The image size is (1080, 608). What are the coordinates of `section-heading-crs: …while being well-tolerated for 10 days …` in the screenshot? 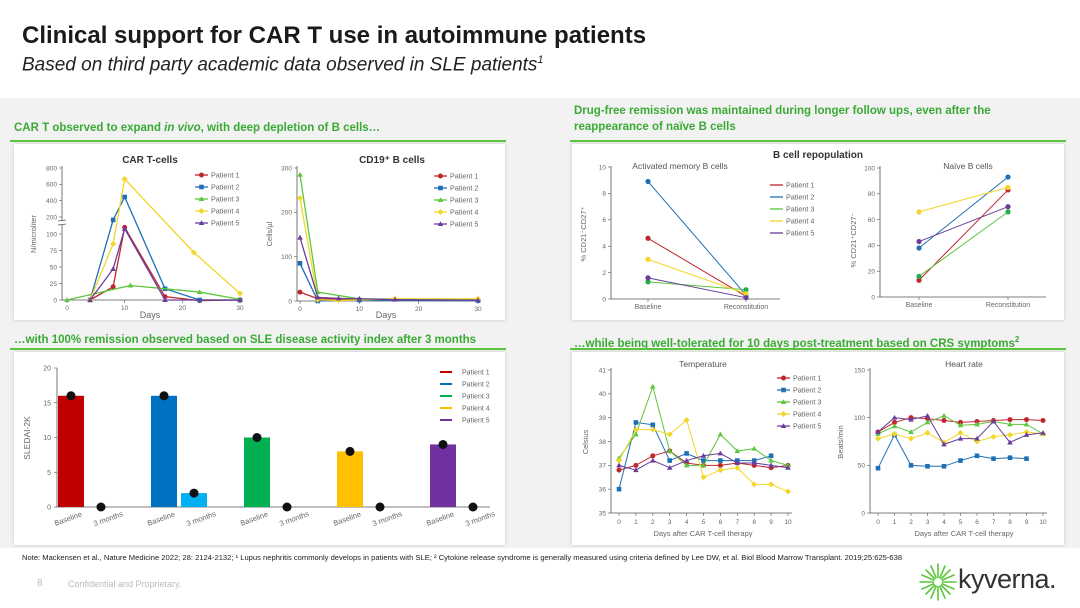 It's located at (796, 342).